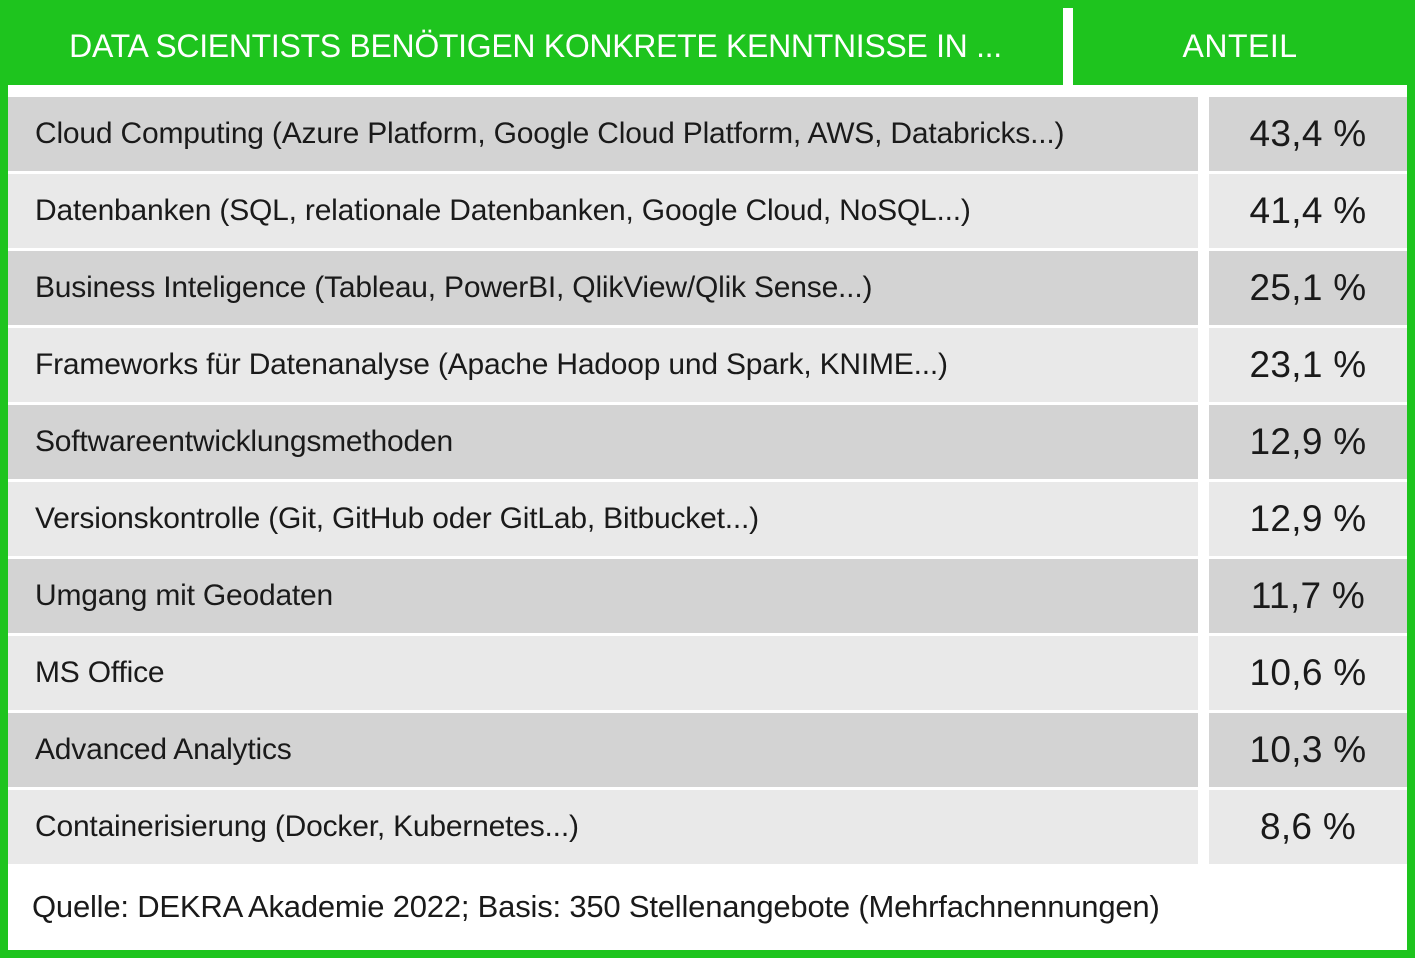 This screenshot has height=958, width=1415. I want to click on share-value: 43,4 %, so click(1308, 134).